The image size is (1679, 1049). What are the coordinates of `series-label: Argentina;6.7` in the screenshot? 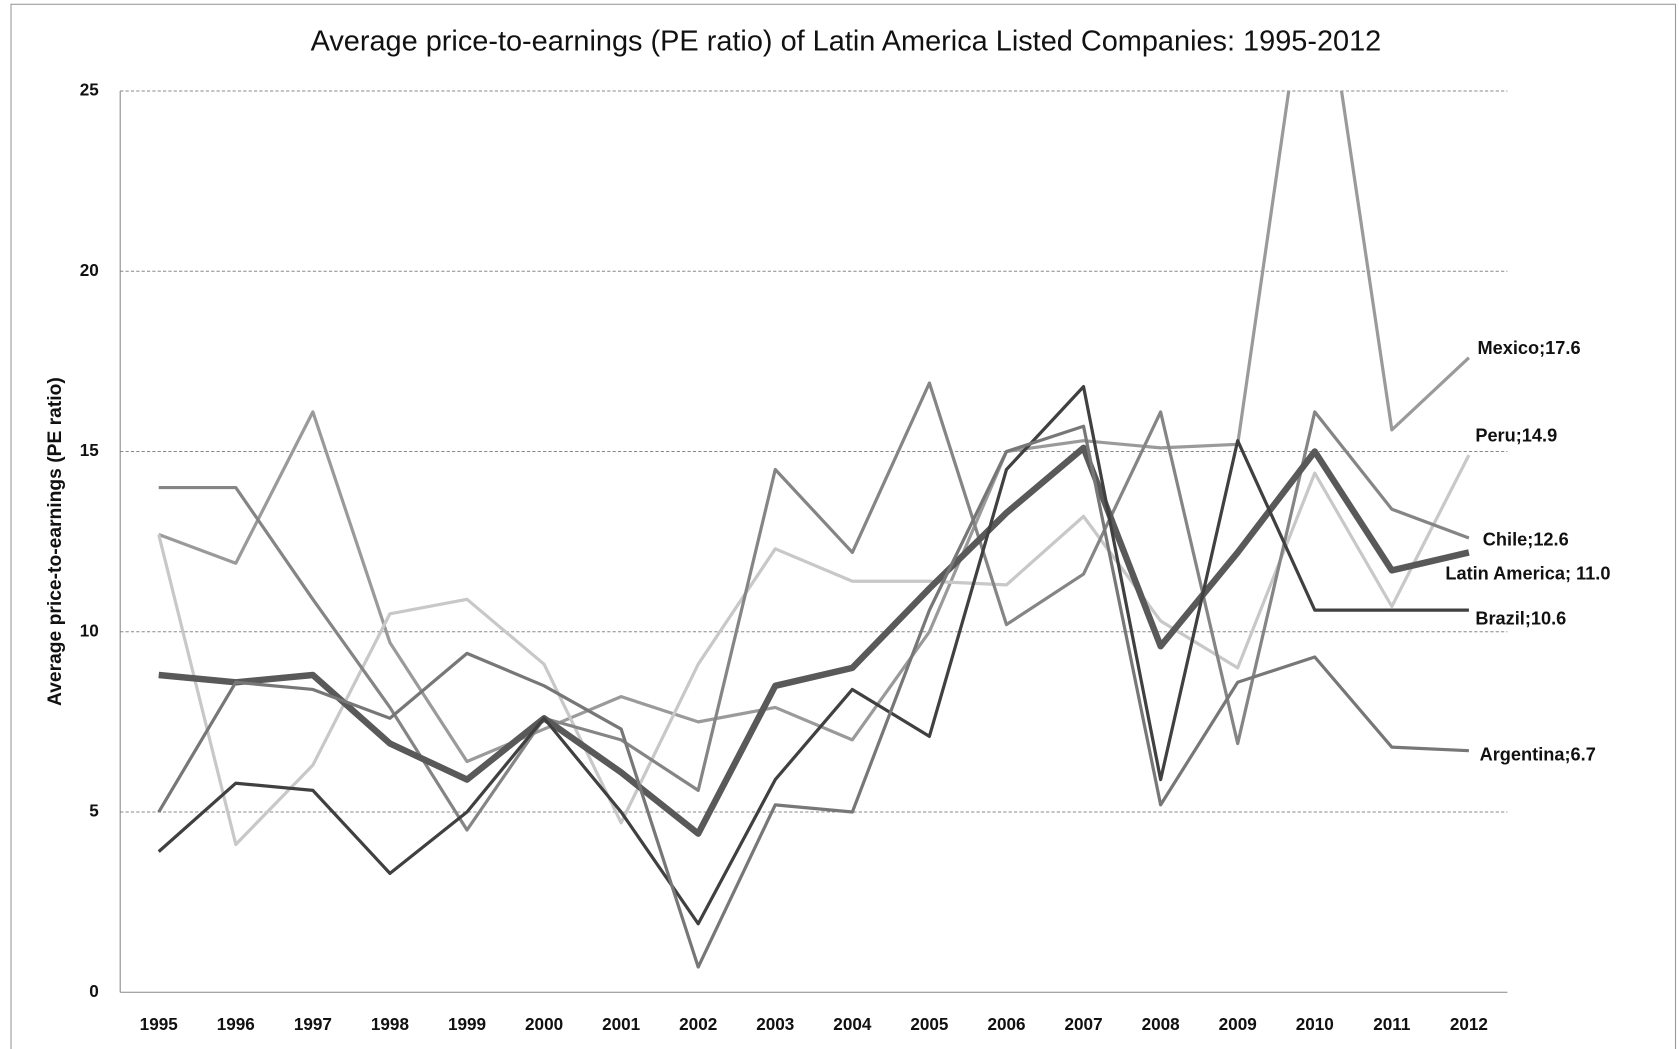 It's located at (1538, 755).